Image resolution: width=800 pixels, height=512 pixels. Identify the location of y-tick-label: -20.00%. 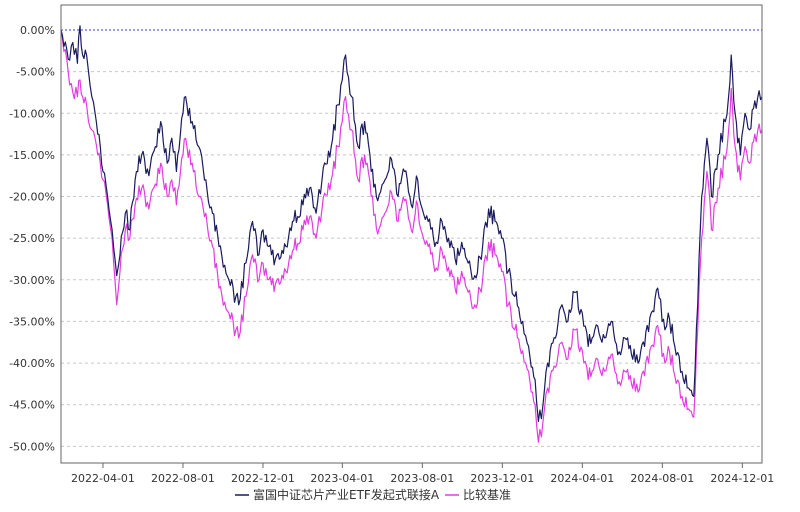
(32, 197).